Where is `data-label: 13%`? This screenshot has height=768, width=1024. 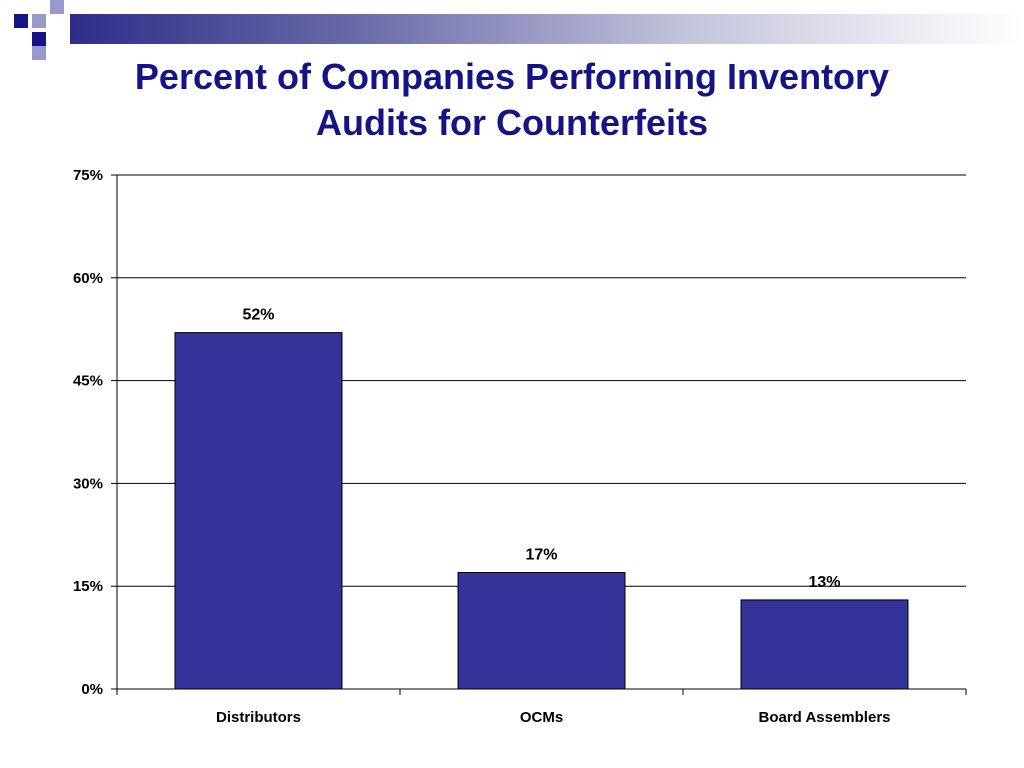
data-label: 13% is located at coordinates (824, 582).